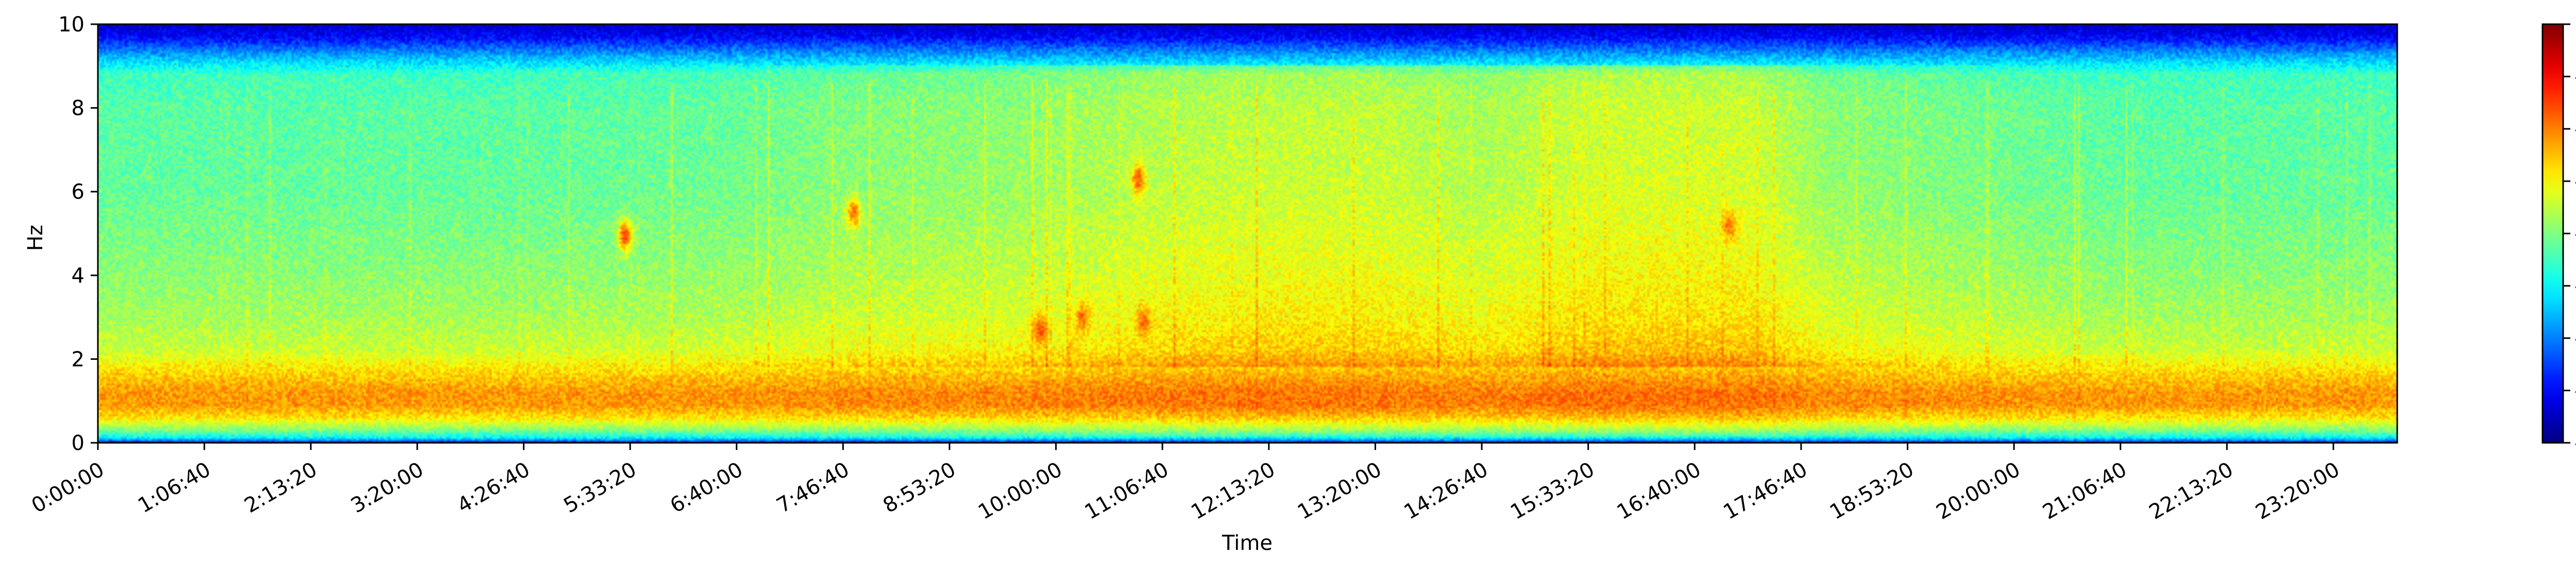 This screenshot has width=2576, height=571. I want to click on x-tick-label: 23:20:00, so click(2297, 491).